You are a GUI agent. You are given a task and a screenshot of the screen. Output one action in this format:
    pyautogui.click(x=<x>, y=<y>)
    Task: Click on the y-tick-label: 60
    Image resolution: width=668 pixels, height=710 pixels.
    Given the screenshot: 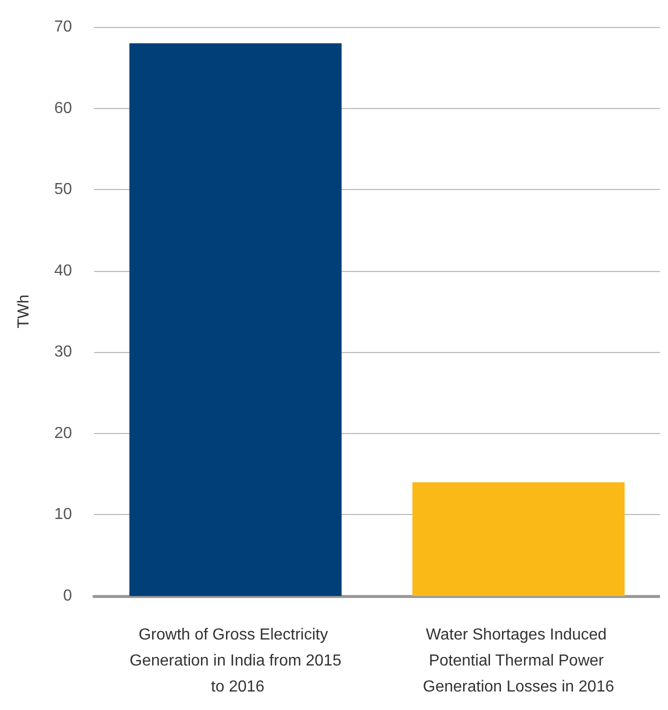 What is the action you would take?
    pyautogui.click(x=63, y=108)
    